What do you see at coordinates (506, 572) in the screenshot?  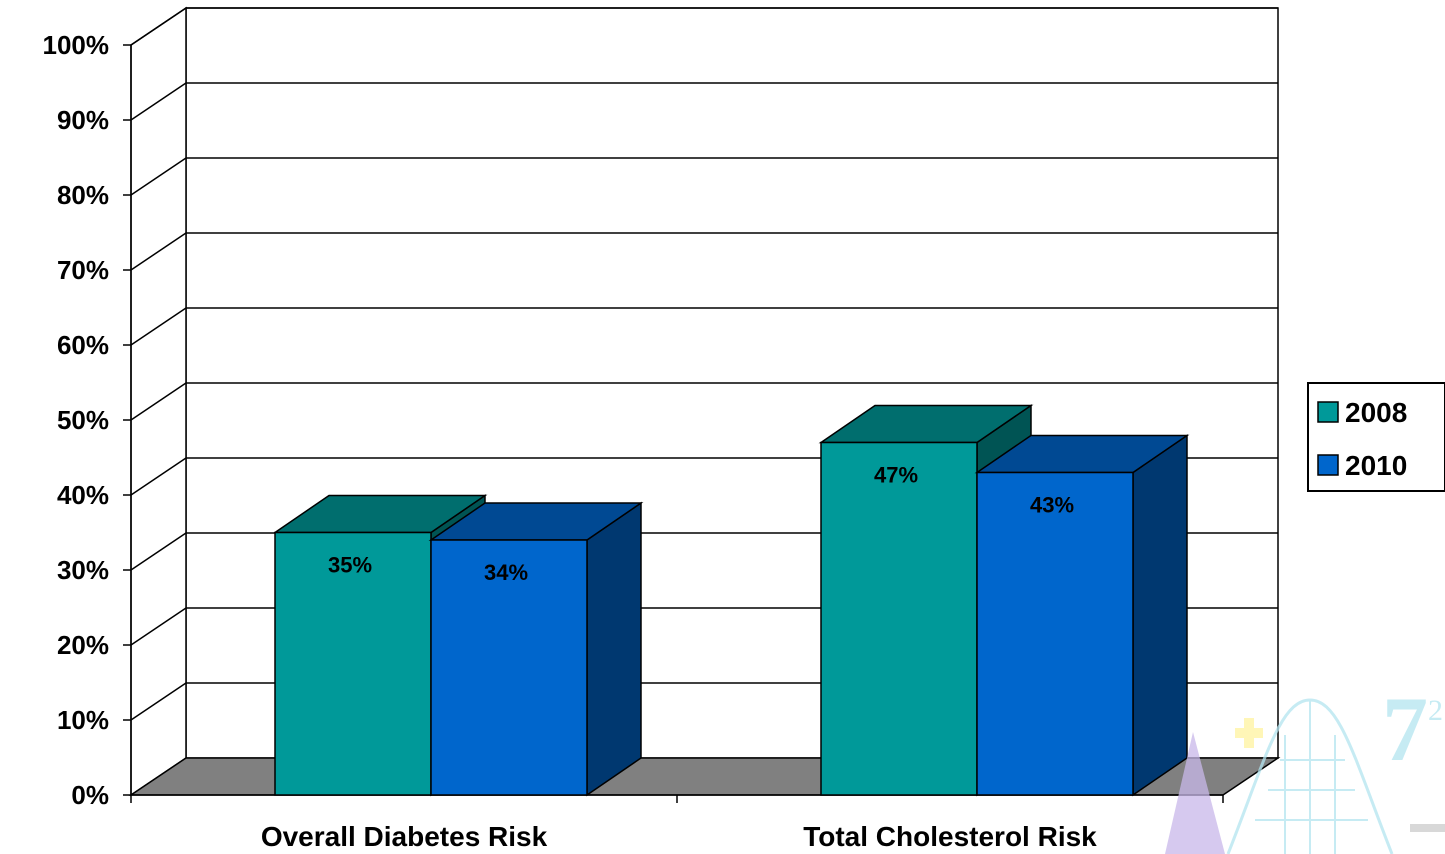 I see `data-label: 34%` at bounding box center [506, 572].